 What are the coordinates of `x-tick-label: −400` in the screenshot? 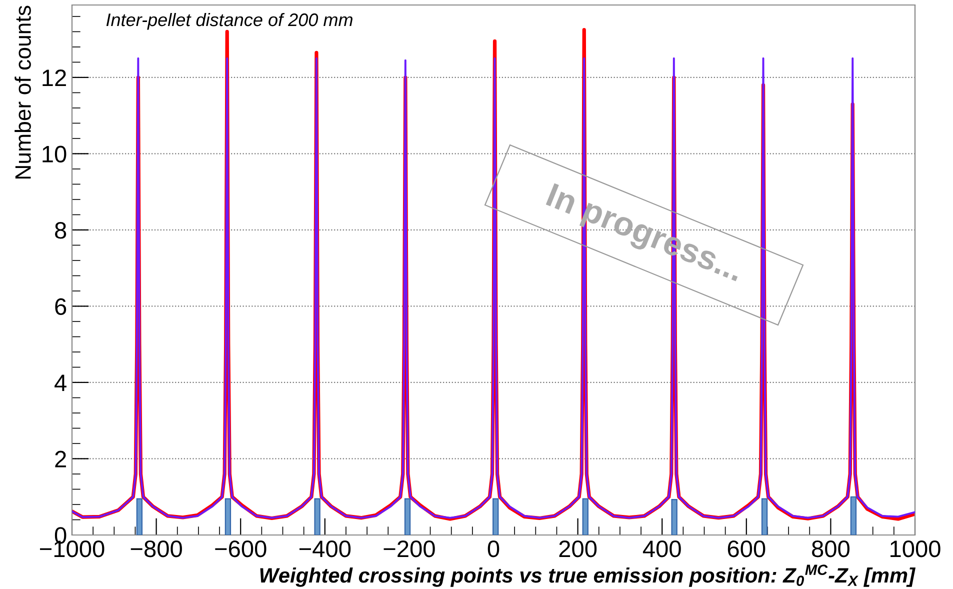 It's located at (325, 549).